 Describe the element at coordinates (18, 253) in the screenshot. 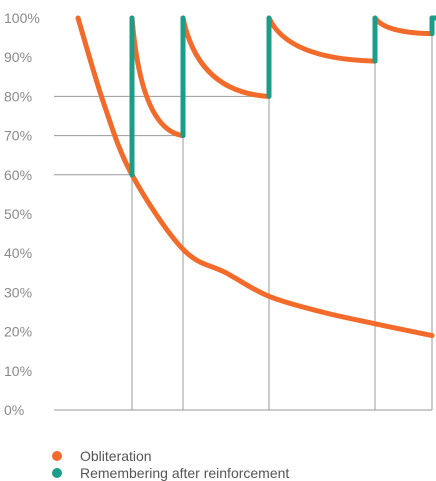

I see `y-tick-label: 40%` at that location.